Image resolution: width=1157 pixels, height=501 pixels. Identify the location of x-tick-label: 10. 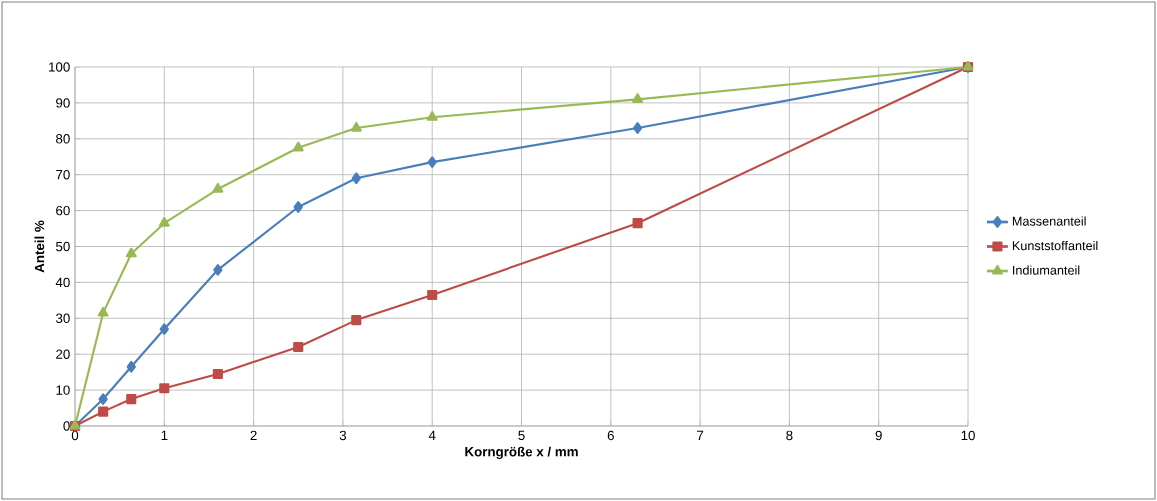
(968, 435).